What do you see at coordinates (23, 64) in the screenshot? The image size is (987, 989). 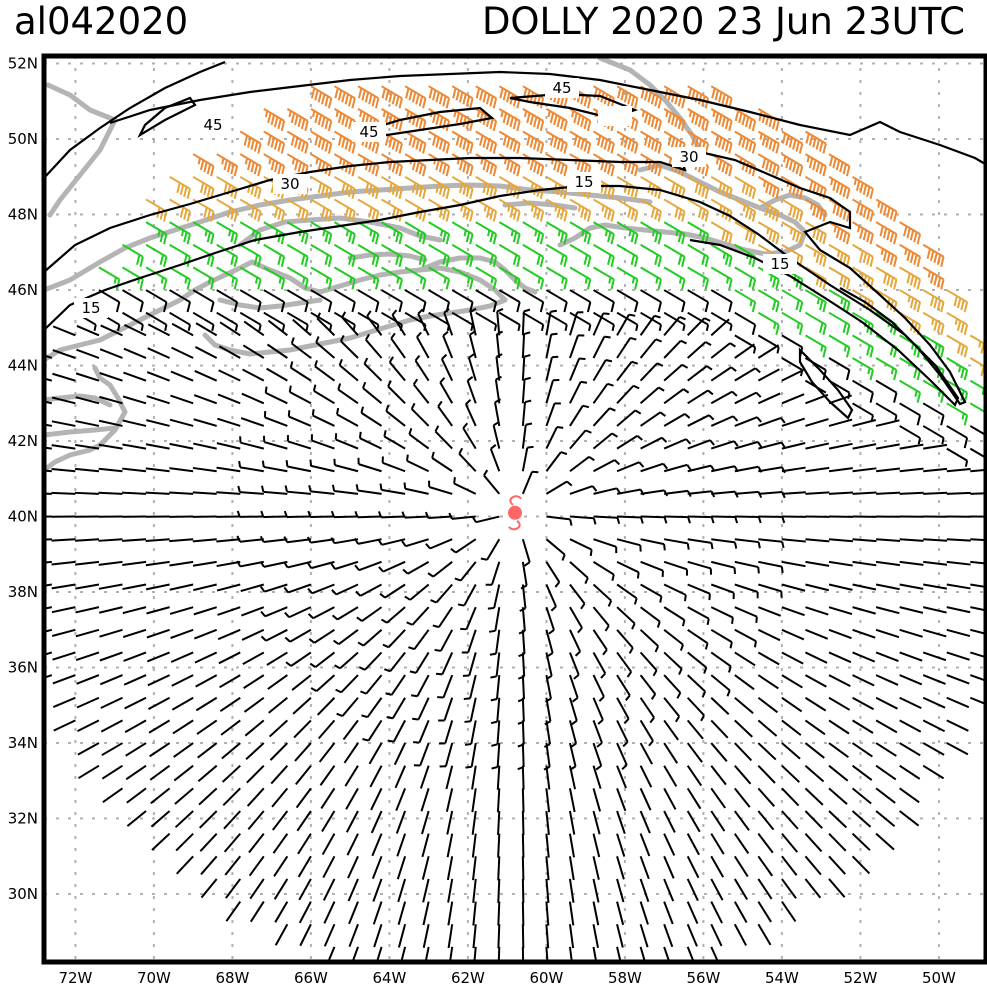 I see `lat-tick-label: 52N` at bounding box center [23, 64].